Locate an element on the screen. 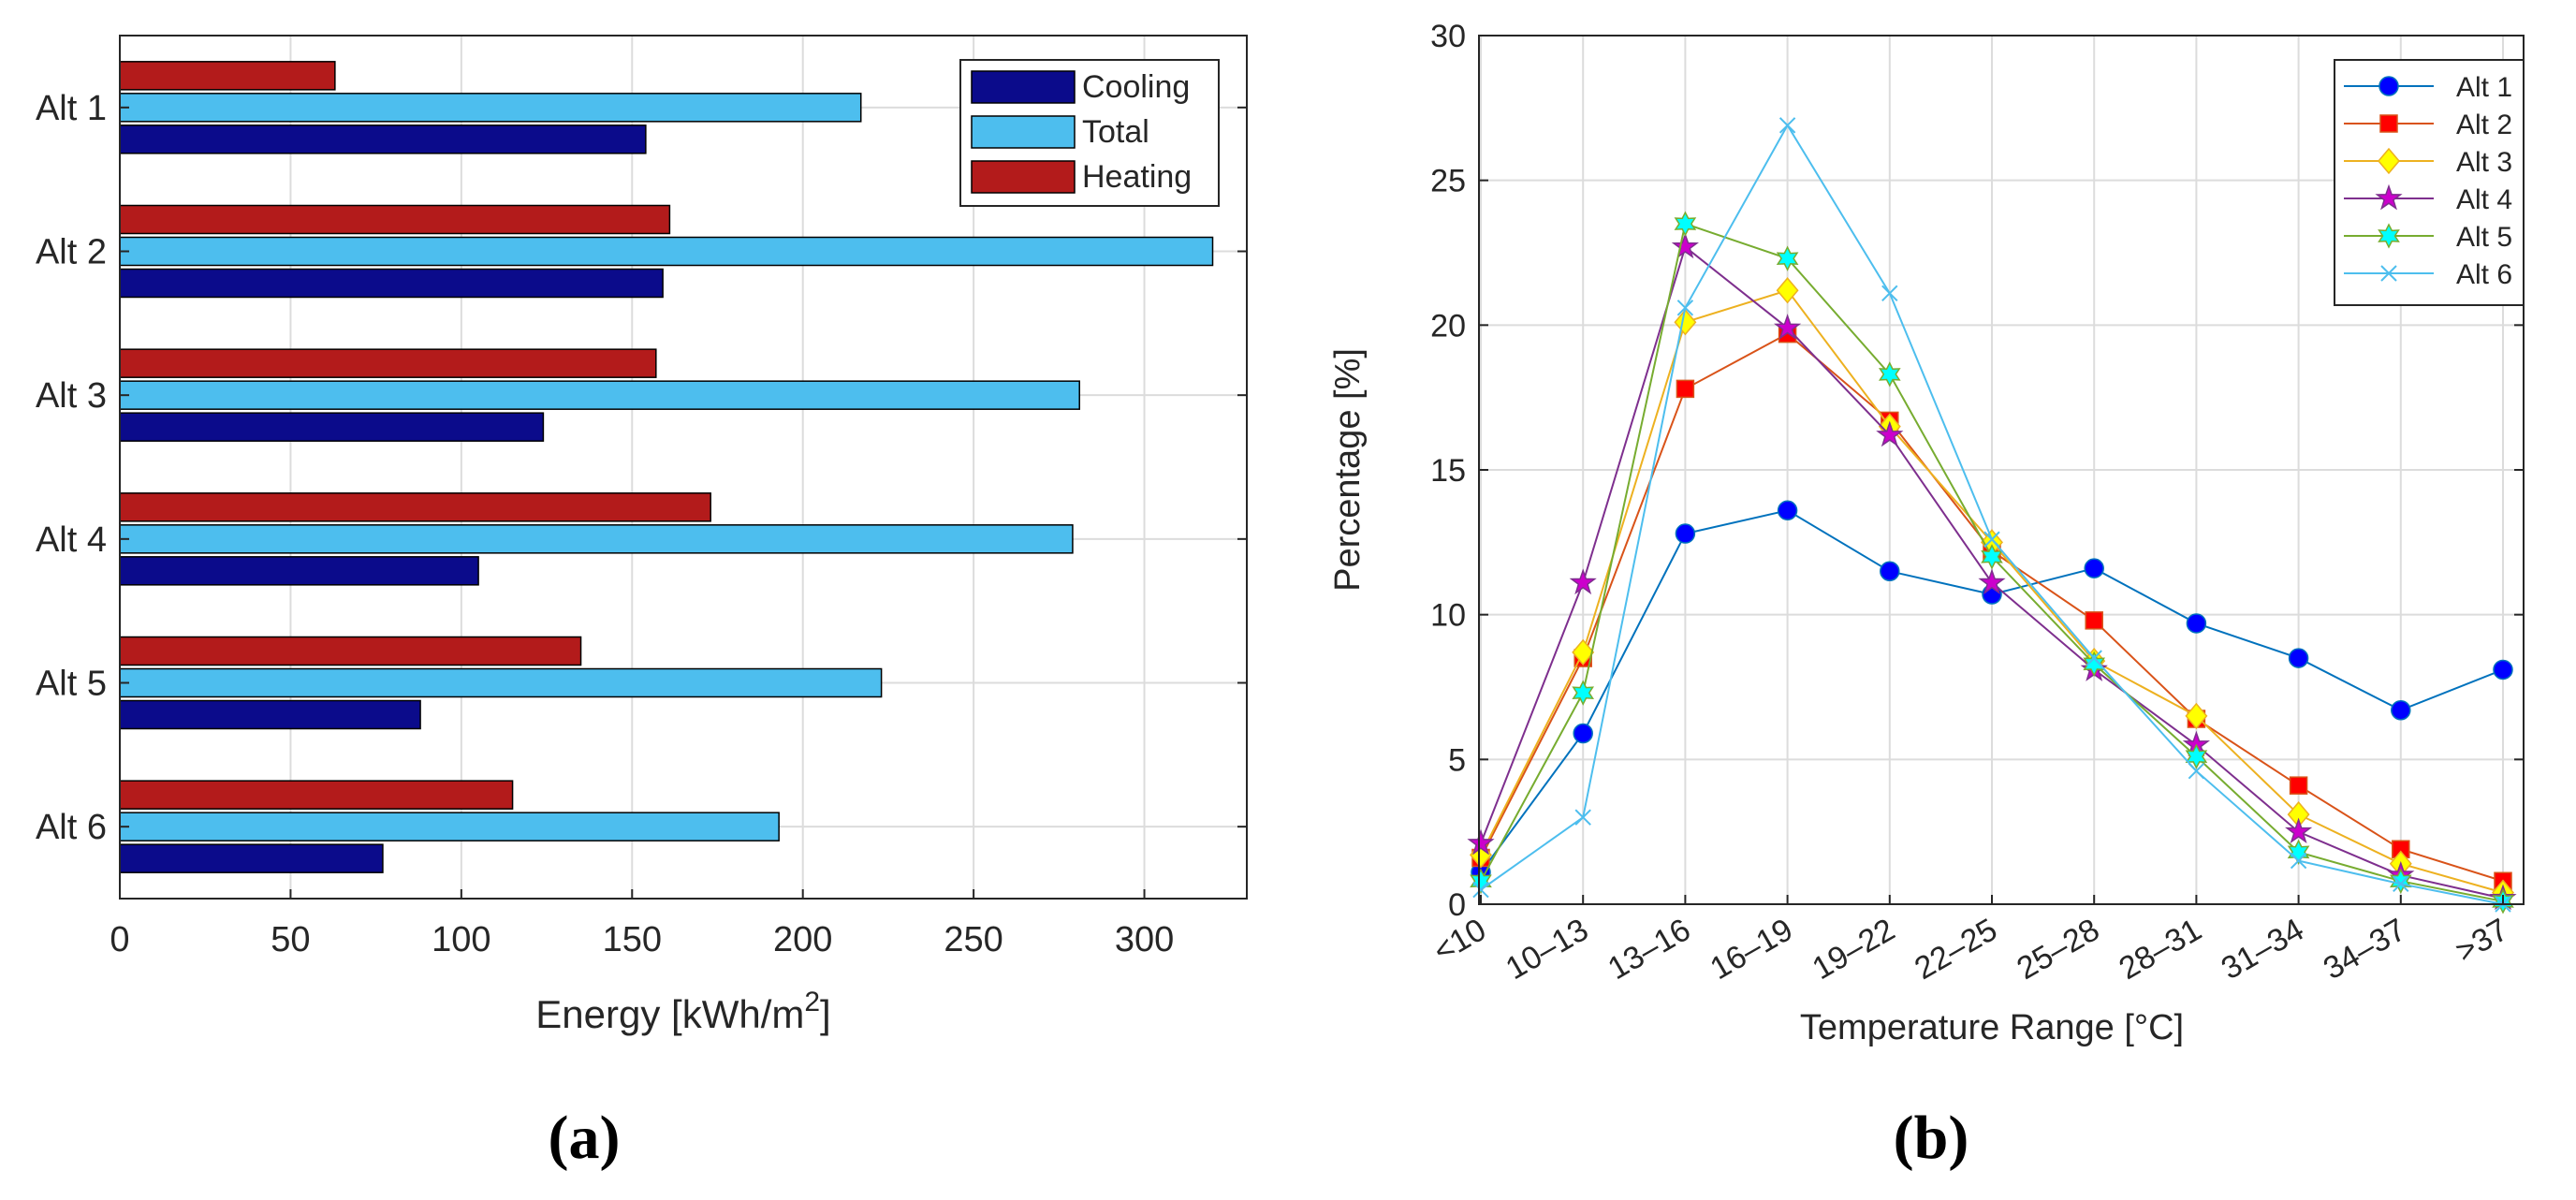  x-axis-label-a: Energy [kWh/m2] is located at coordinates (682, 1011).